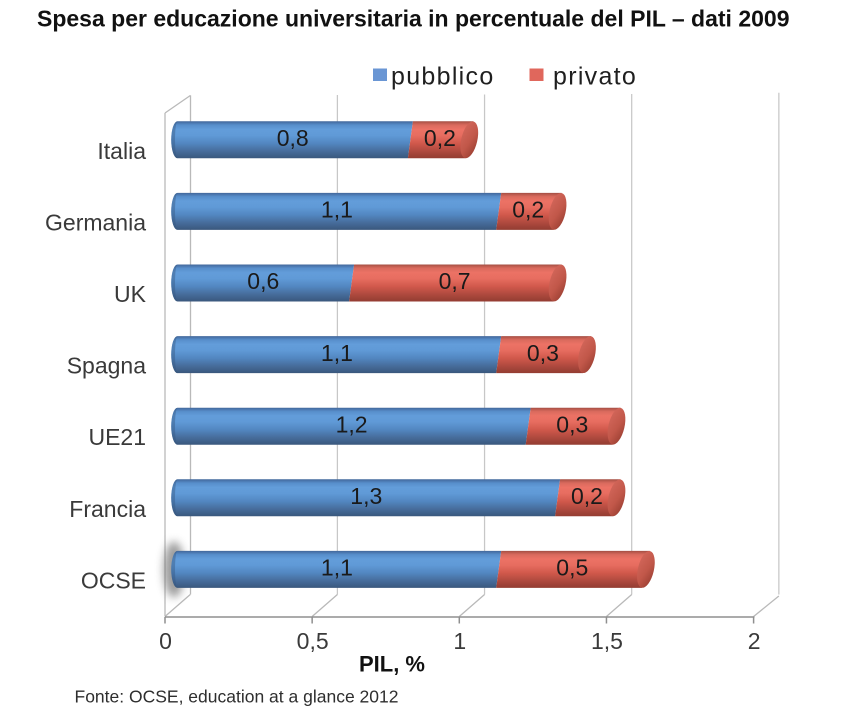 Image resolution: width=863 pixels, height=716 pixels. I want to click on svg-text: 1,2, so click(352, 424).